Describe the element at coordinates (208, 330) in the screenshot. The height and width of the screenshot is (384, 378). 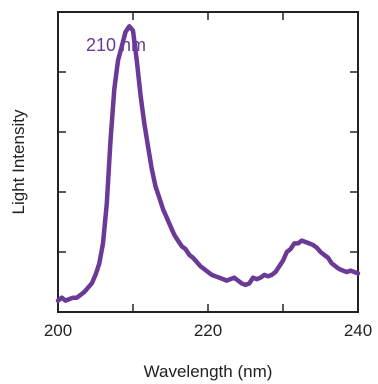
I see `x-tick-label: 220` at that location.